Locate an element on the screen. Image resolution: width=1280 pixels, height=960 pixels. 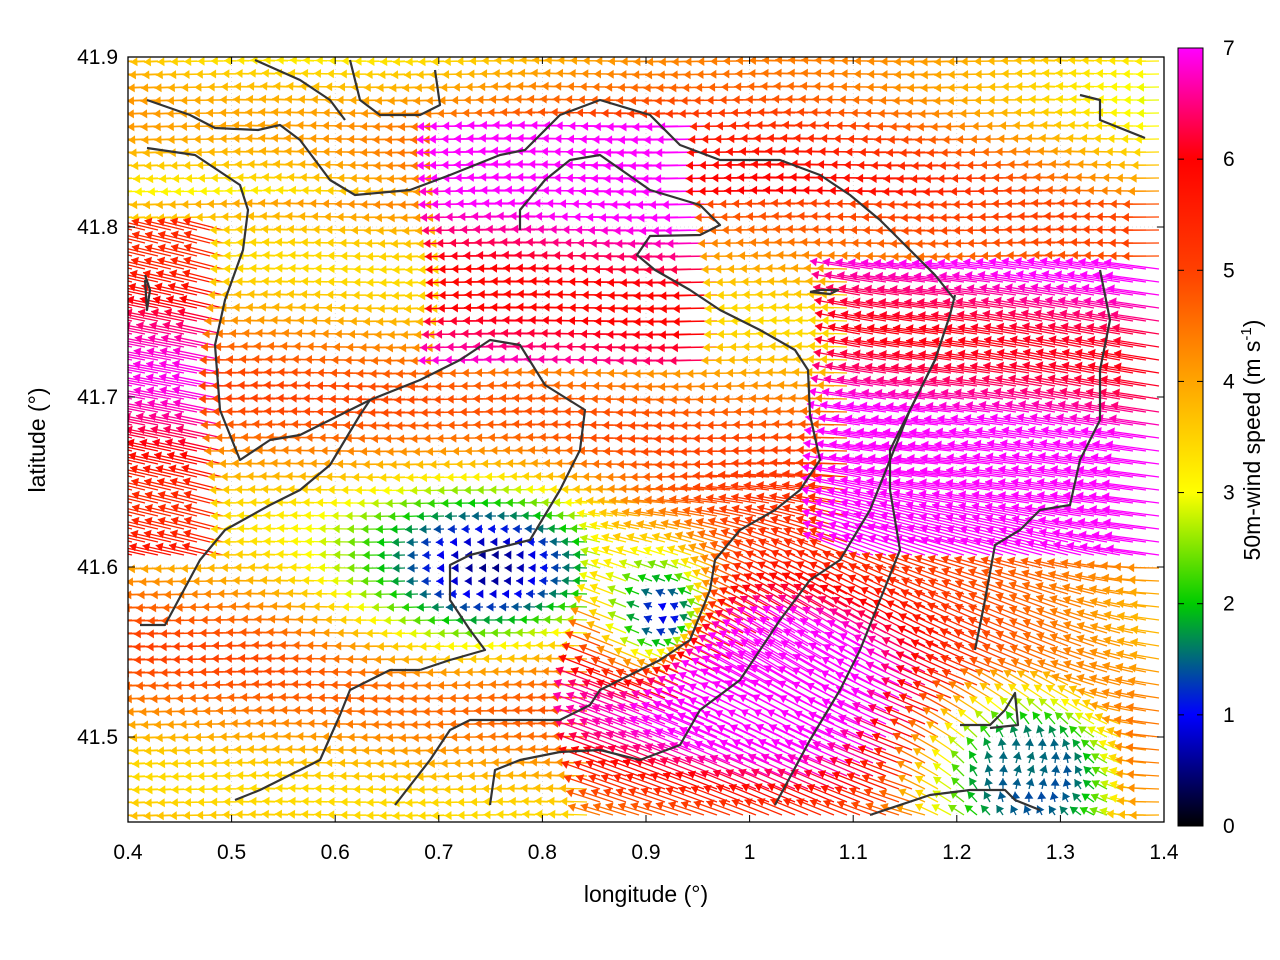
x-tick-label: 0.7 is located at coordinates (438, 852).